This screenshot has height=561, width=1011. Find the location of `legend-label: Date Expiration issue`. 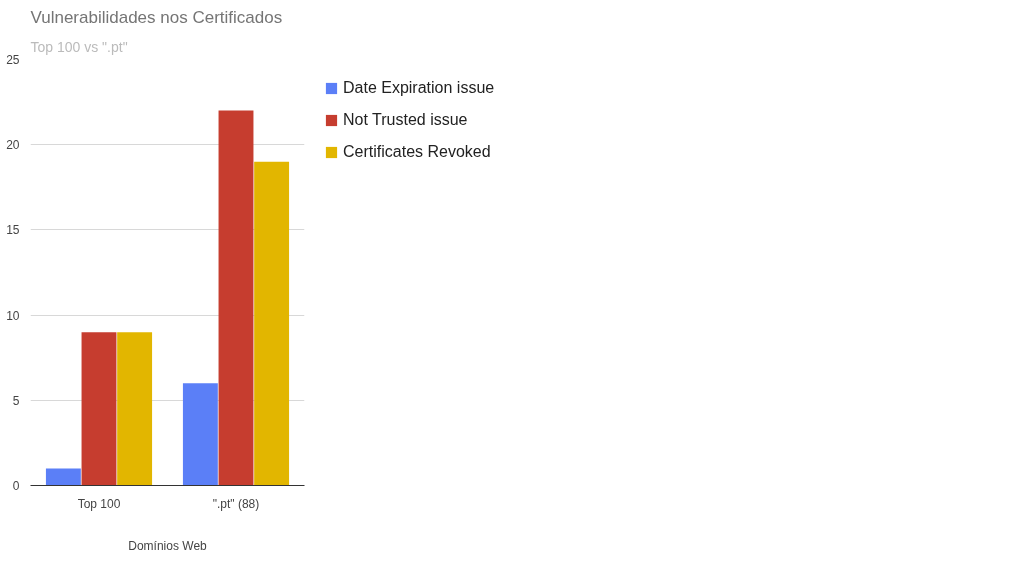

legend-label: Date Expiration issue is located at coordinates (419, 88).